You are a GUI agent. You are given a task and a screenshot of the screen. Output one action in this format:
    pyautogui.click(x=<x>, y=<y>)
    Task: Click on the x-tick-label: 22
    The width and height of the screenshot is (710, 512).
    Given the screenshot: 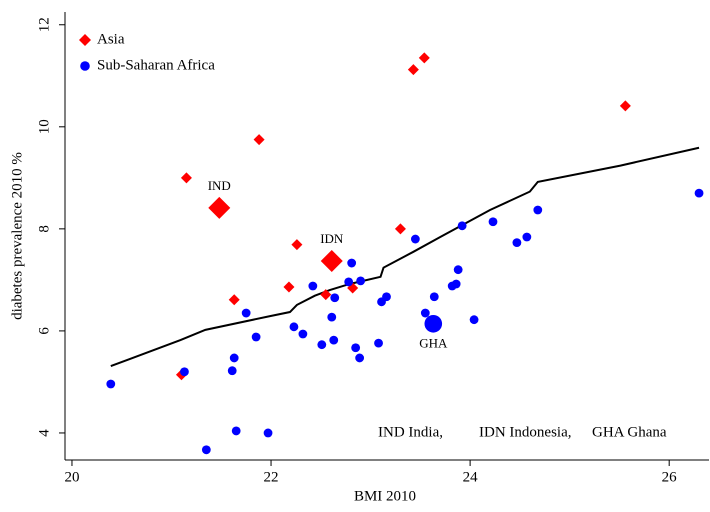 What is the action you would take?
    pyautogui.click(x=271, y=477)
    